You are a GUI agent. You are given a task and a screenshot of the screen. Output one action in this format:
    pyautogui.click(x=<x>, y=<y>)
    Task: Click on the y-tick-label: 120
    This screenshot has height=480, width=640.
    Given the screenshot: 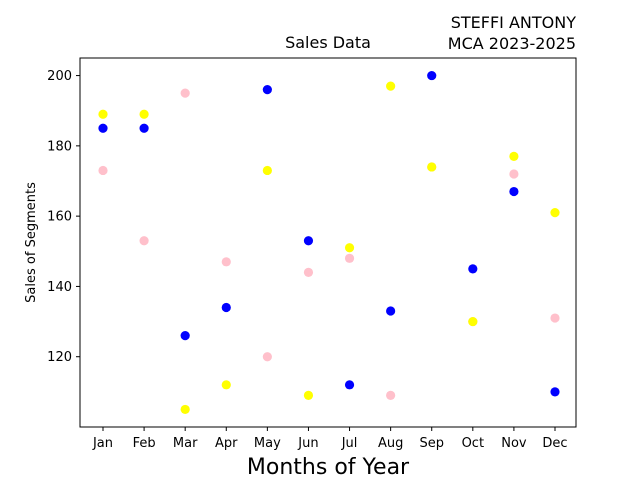 What is the action you would take?
    pyautogui.click(x=59, y=357)
    